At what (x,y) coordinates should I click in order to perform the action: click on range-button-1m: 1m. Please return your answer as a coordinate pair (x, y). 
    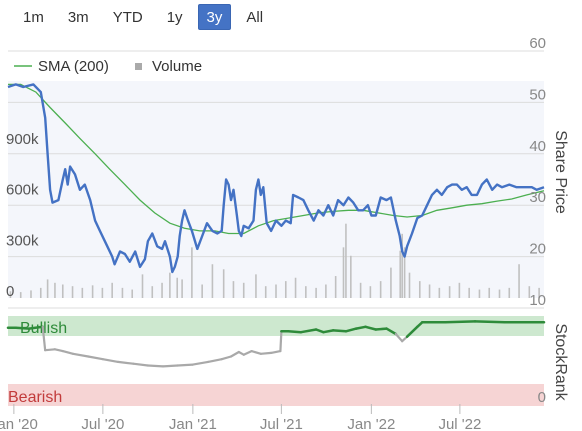
    Looking at the image, I should click on (33, 17).